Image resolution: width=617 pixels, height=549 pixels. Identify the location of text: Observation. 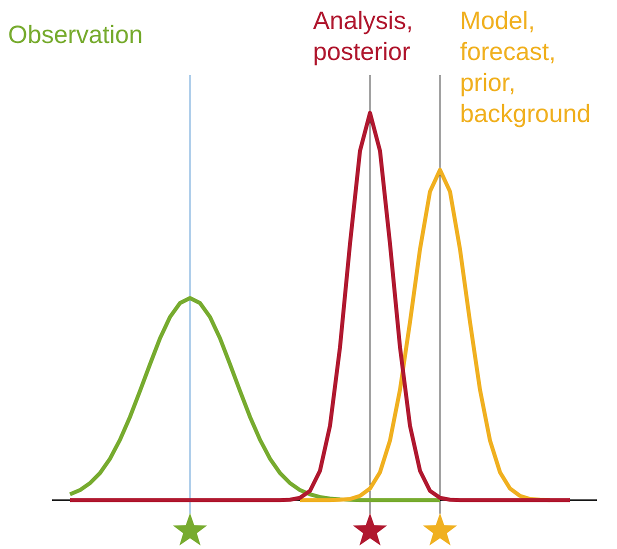
(76, 35).